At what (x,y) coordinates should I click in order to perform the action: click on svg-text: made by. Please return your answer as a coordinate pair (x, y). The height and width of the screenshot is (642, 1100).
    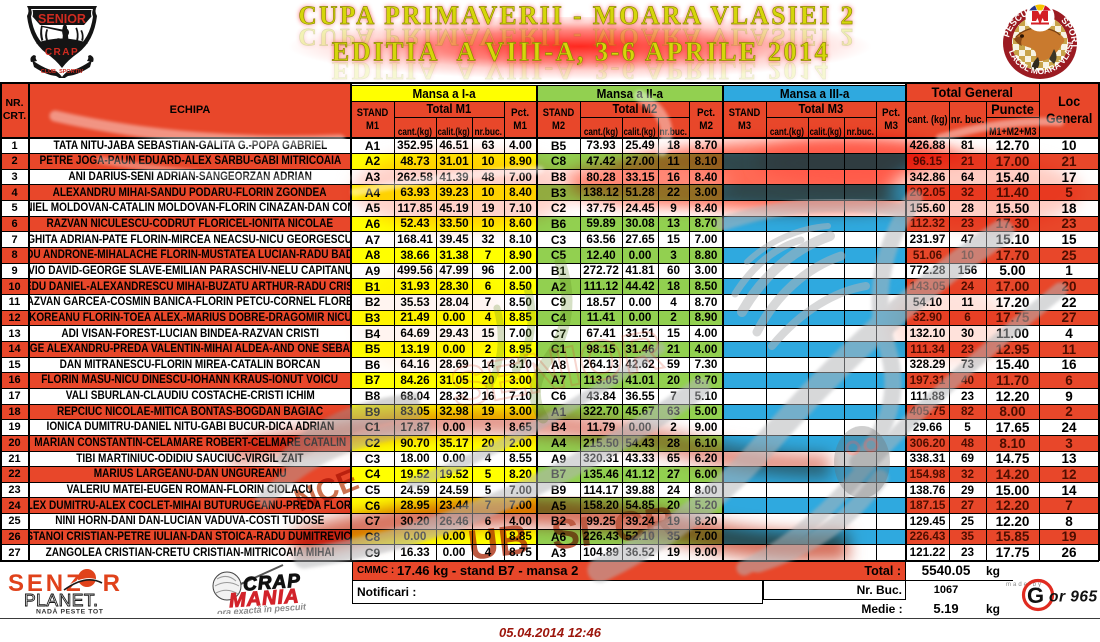
    Looking at the image, I should click on (1024, 585).